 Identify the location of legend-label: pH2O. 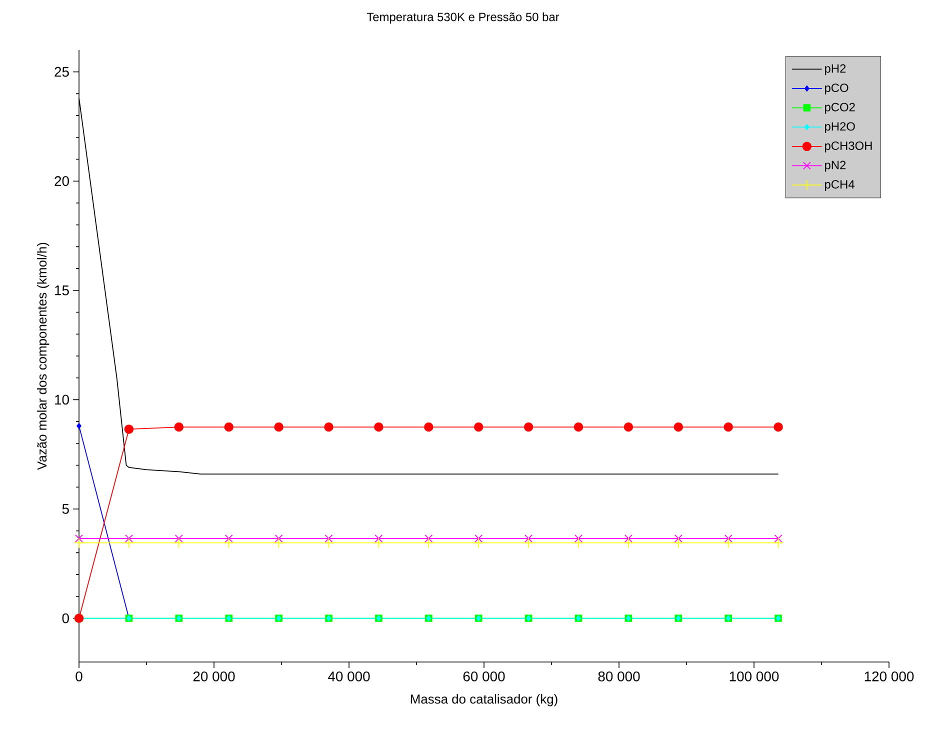
(840, 128).